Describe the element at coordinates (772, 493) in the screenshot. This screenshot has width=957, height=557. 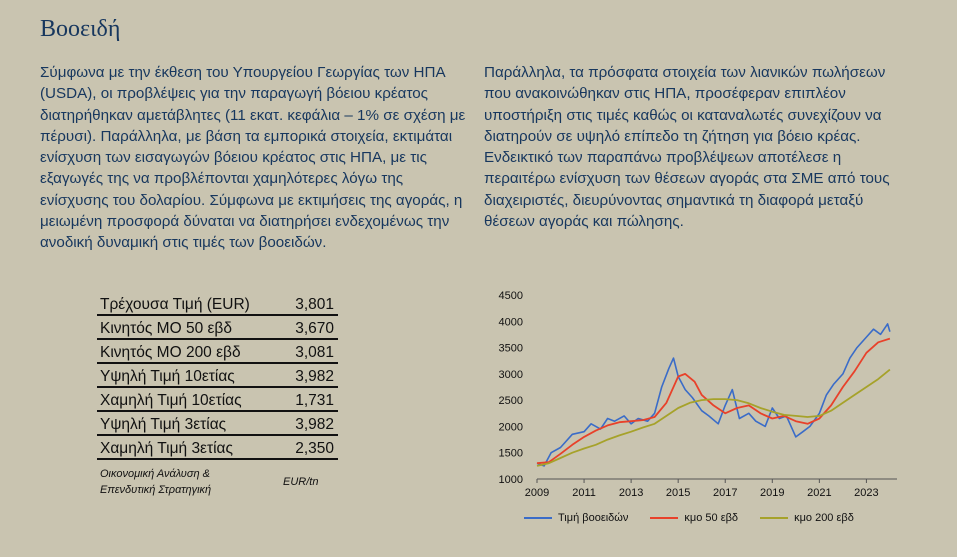
I see `x-tick-label: 2019` at that location.